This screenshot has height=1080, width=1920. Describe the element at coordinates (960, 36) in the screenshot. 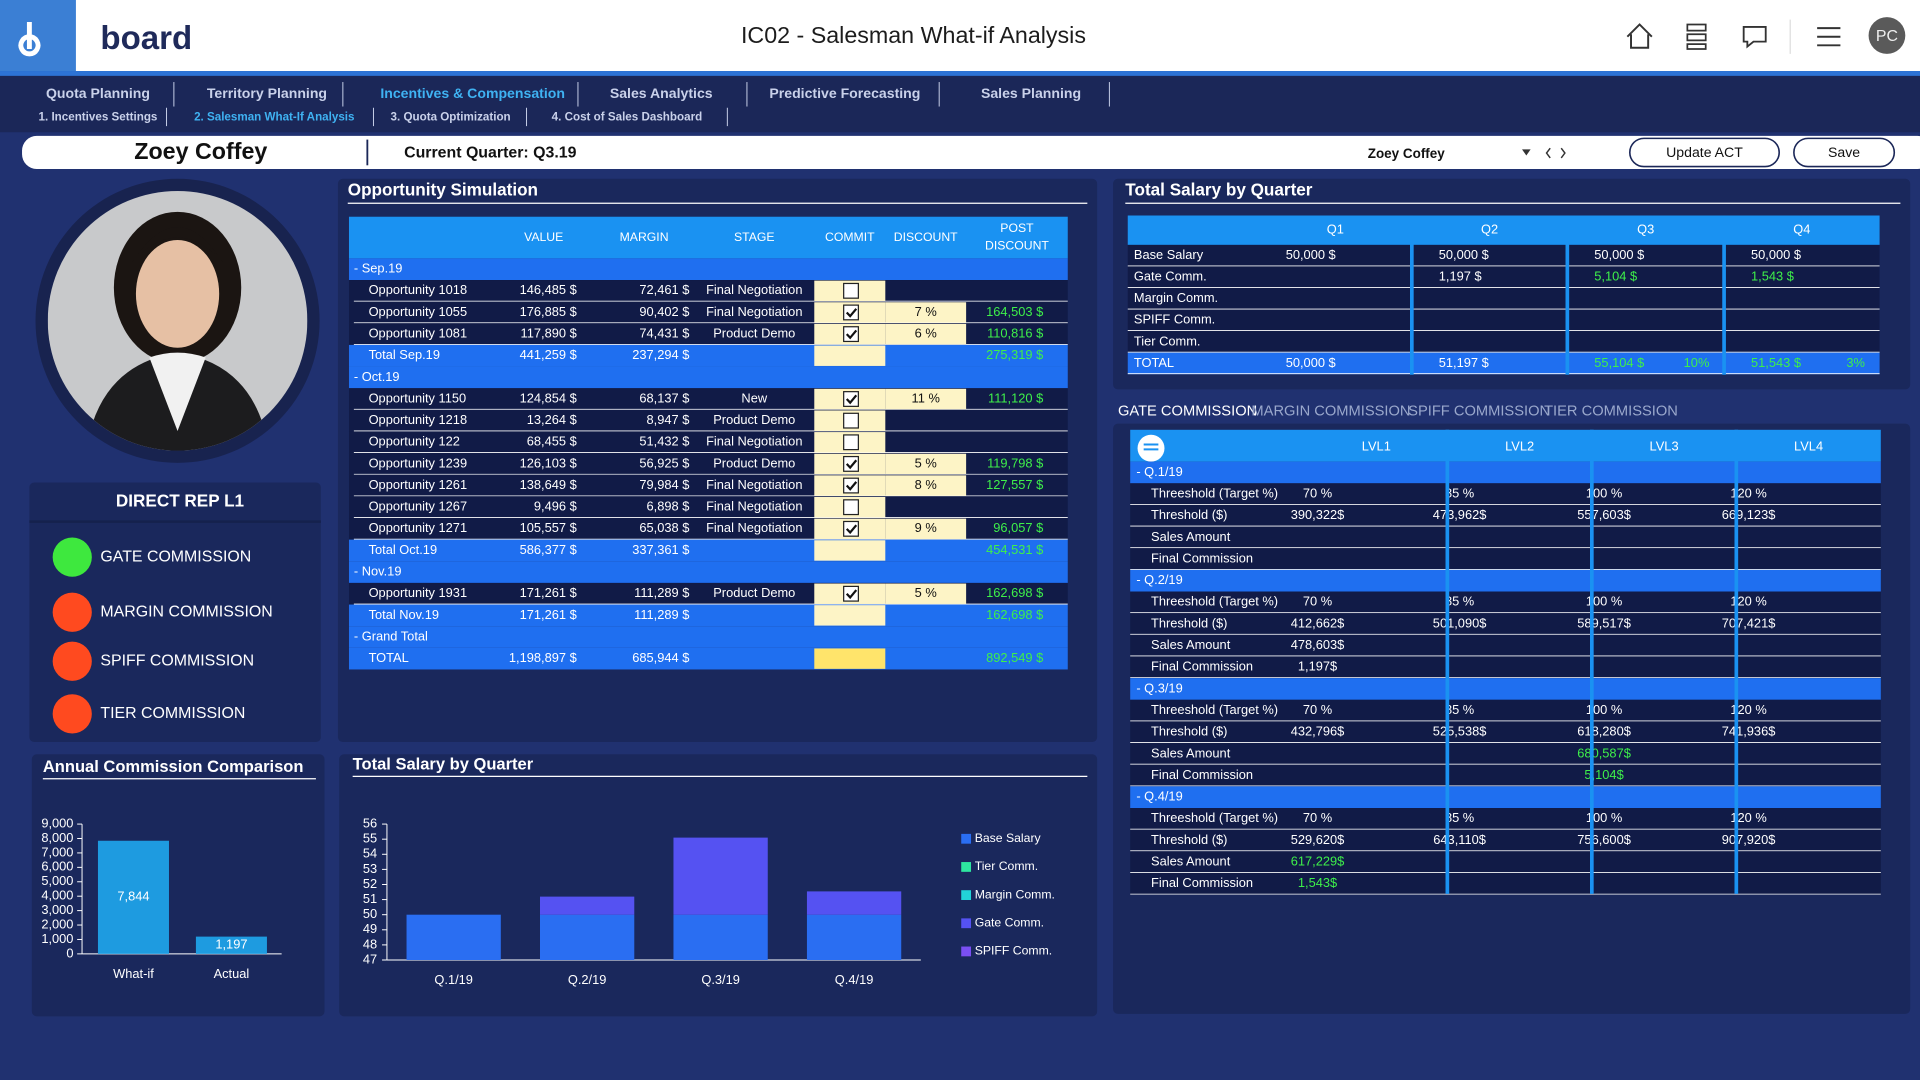

I see `header` at that location.